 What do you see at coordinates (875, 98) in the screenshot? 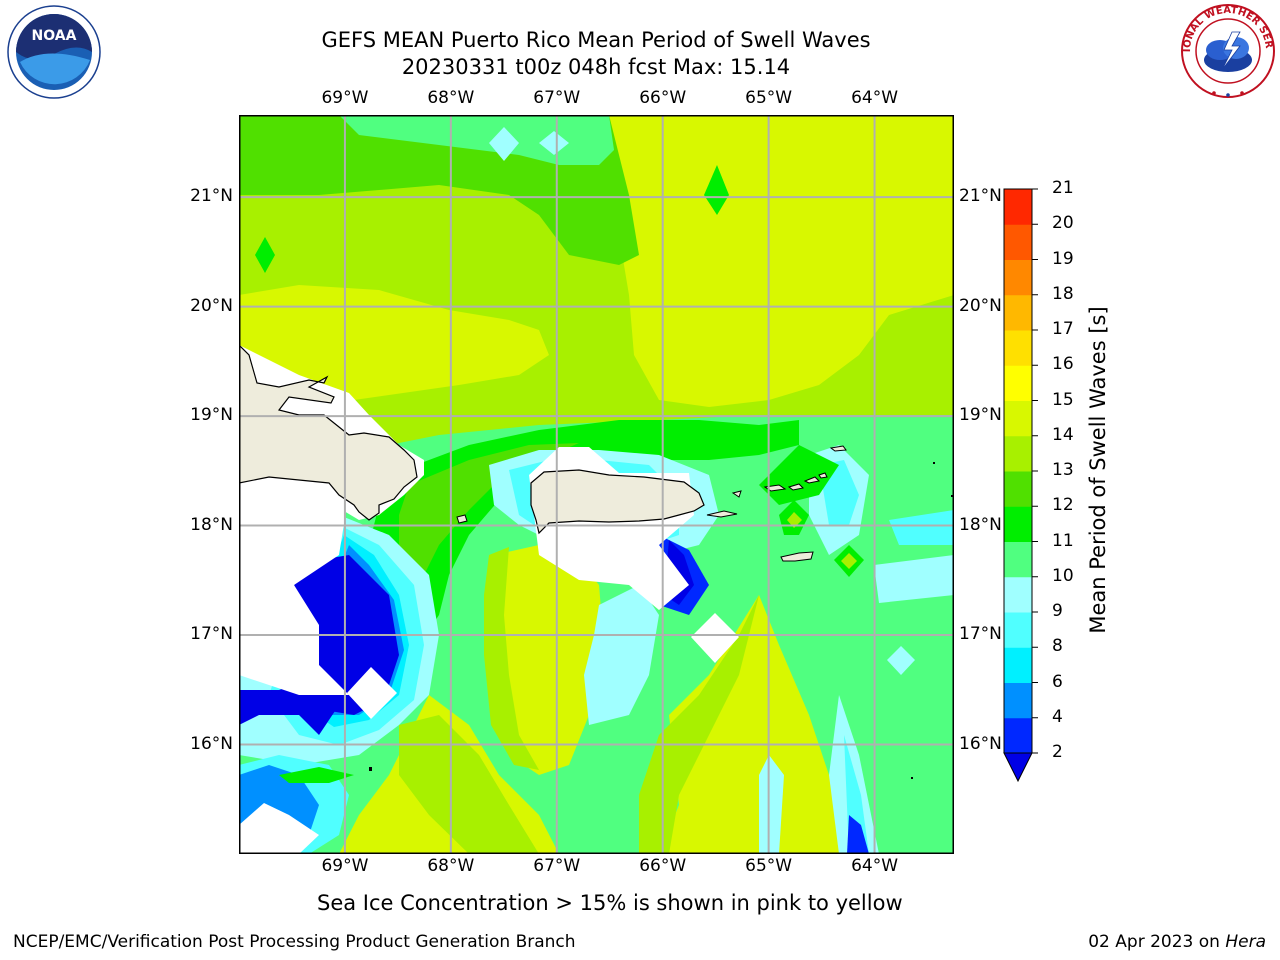
I see `lon-tick-top-5: 64°W` at bounding box center [875, 98].